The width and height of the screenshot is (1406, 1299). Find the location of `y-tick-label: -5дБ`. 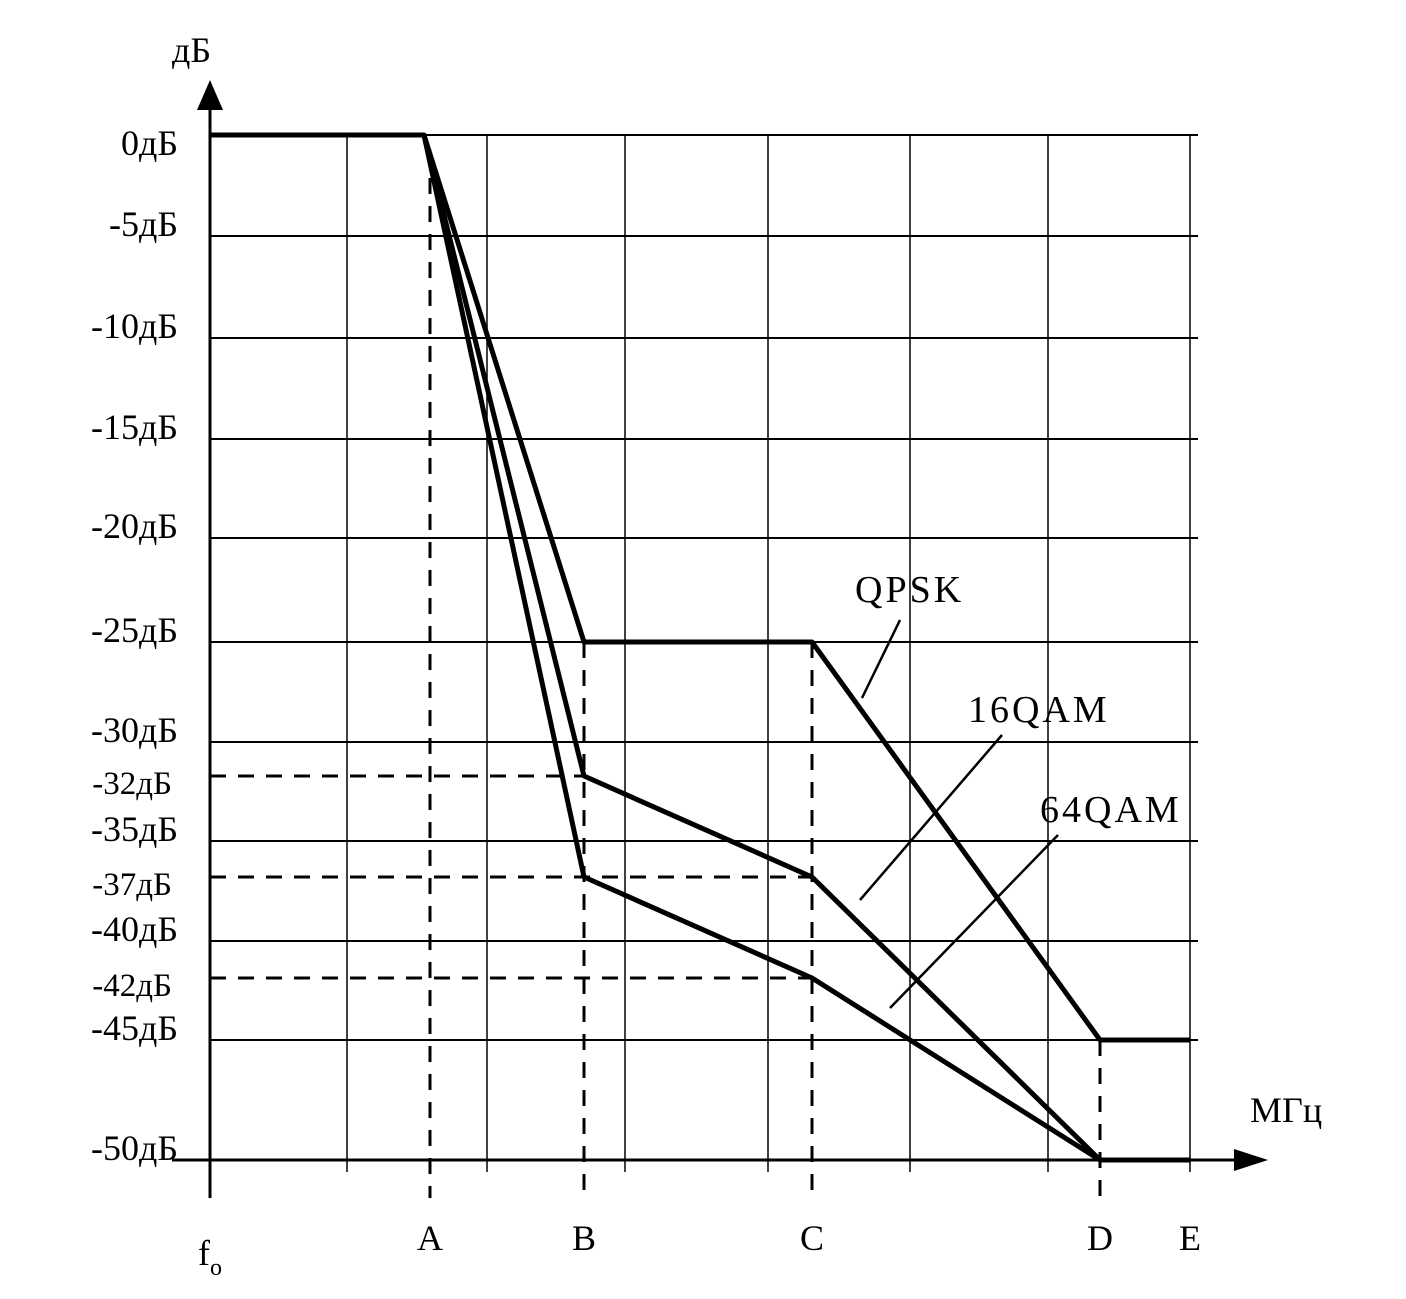

y-tick-label: -5дБ is located at coordinates (143, 224).